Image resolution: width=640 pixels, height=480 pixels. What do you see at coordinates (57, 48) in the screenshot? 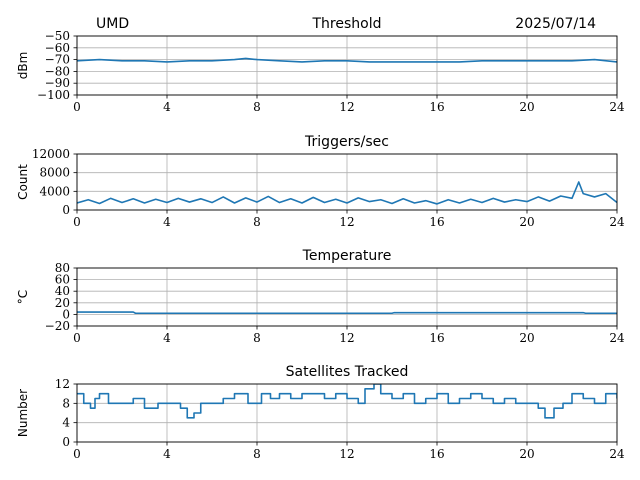
I see `panel-threshold-ytick-label--60: −60` at bounding box center [57, 48].